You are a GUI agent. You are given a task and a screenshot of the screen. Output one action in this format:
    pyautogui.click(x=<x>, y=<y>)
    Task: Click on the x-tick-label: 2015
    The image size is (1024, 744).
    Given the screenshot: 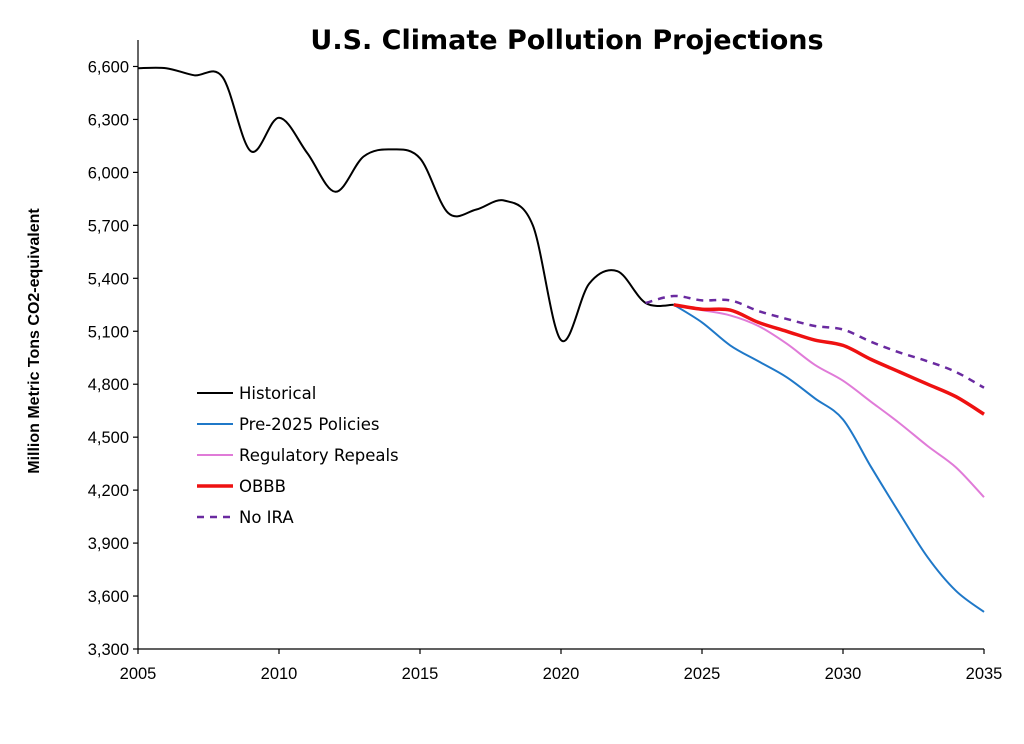 What is the action you would take?
    pyautogui.click(x=420, y=674)
    